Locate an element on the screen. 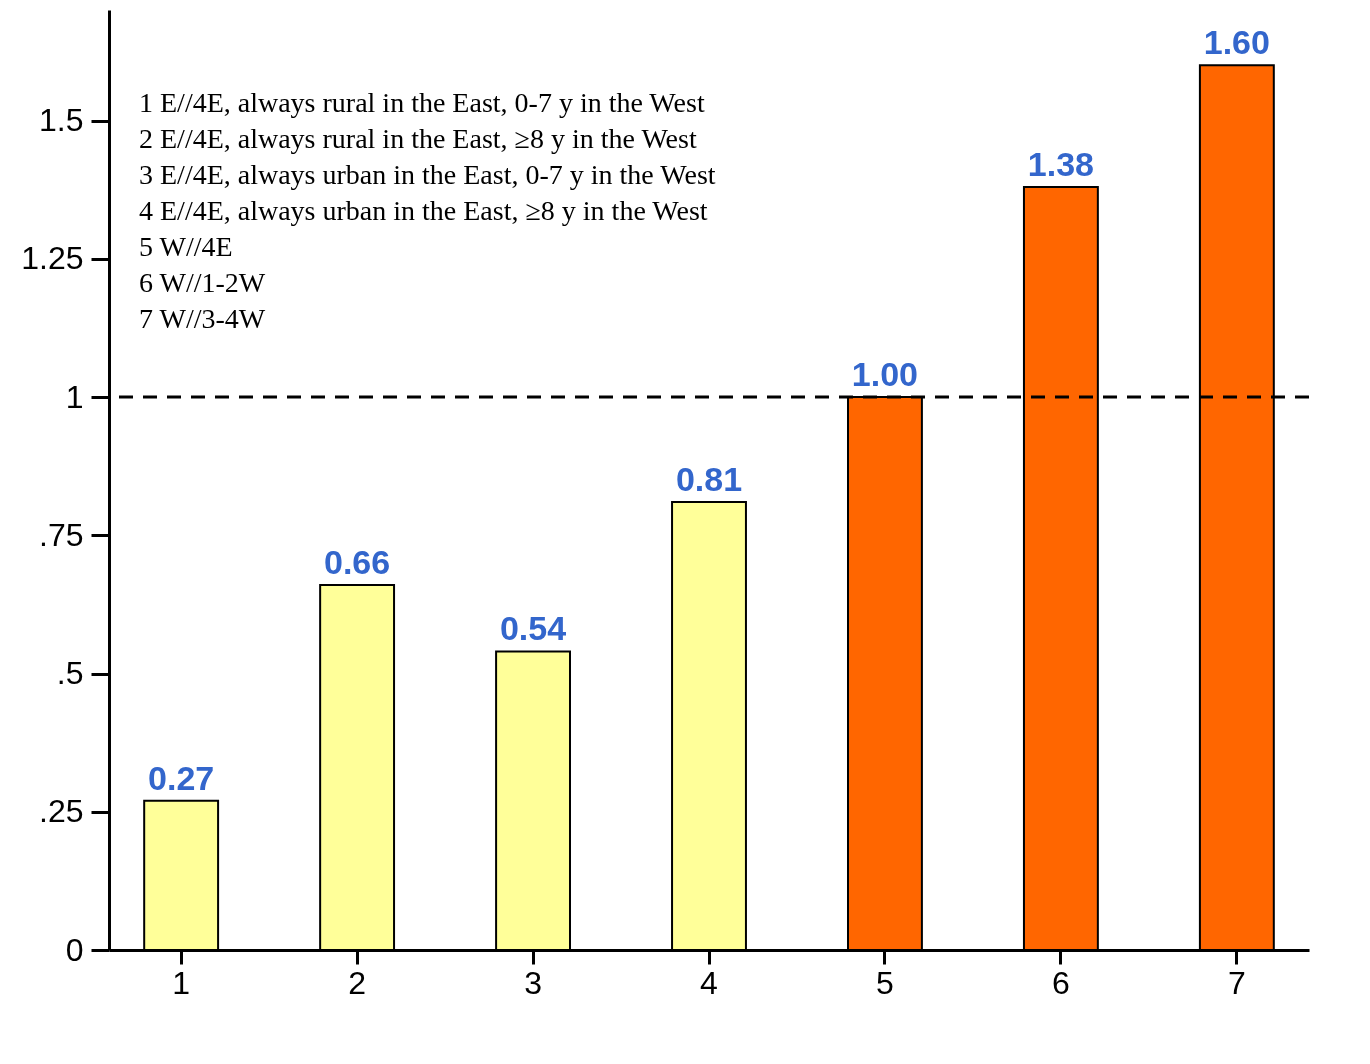  y-tick-label: 1.5 is located at coordinates (61, 120).